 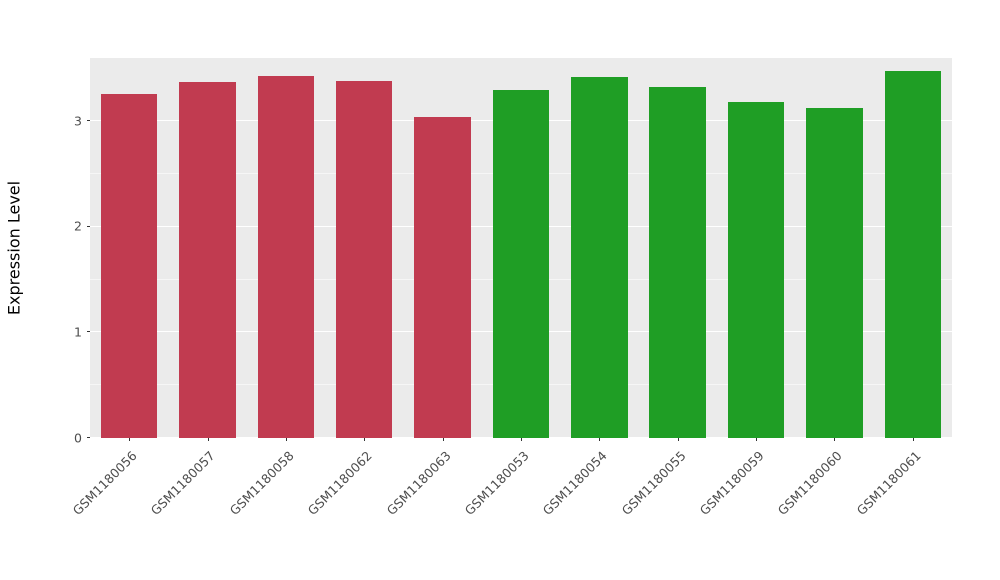 What do you see at coordinates (78, 332) in the screenshot?
I see `y-tick-label: 1` at bounding box center [78, 332].